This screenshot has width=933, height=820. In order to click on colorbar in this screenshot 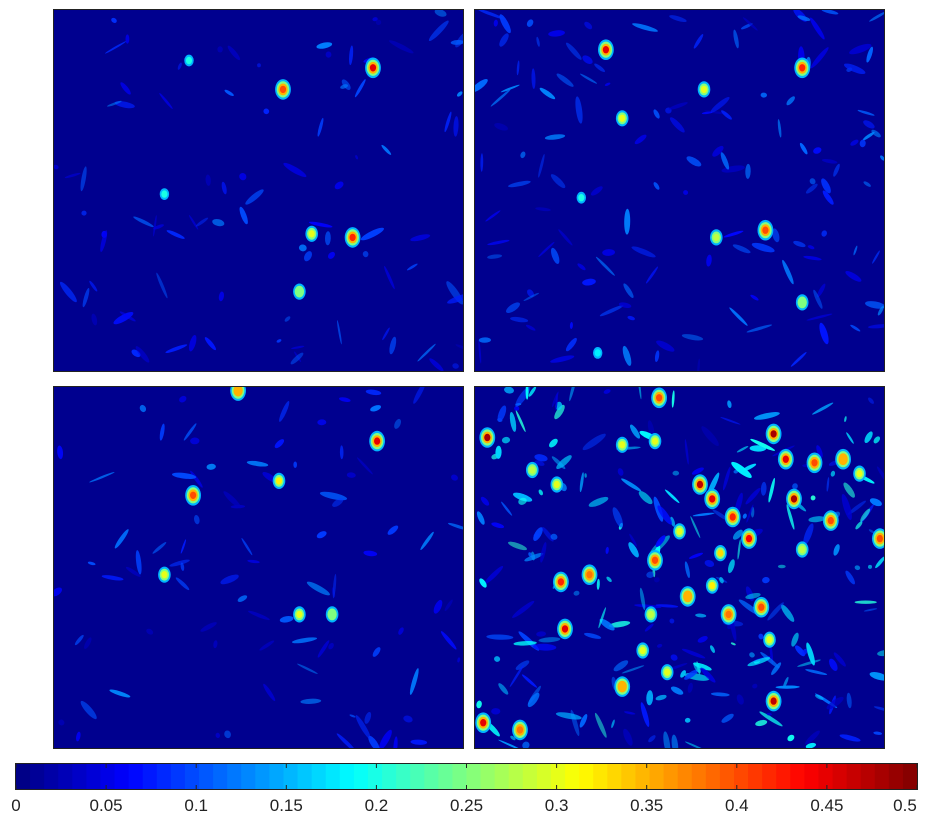, I will do `click(466, 776)`.